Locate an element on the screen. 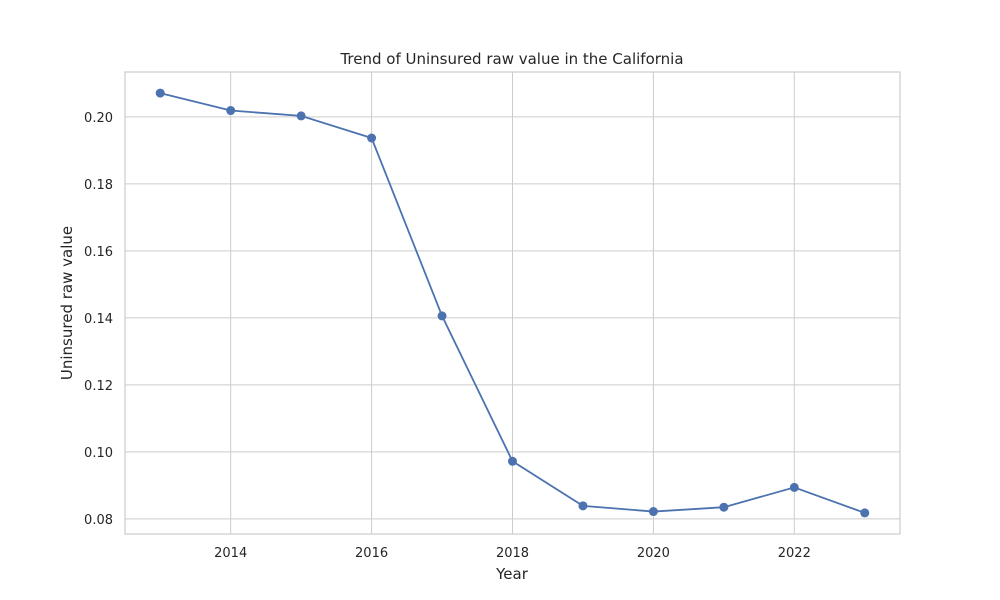  y-tick-label: 0.20 is located at coordinates (98, 118).